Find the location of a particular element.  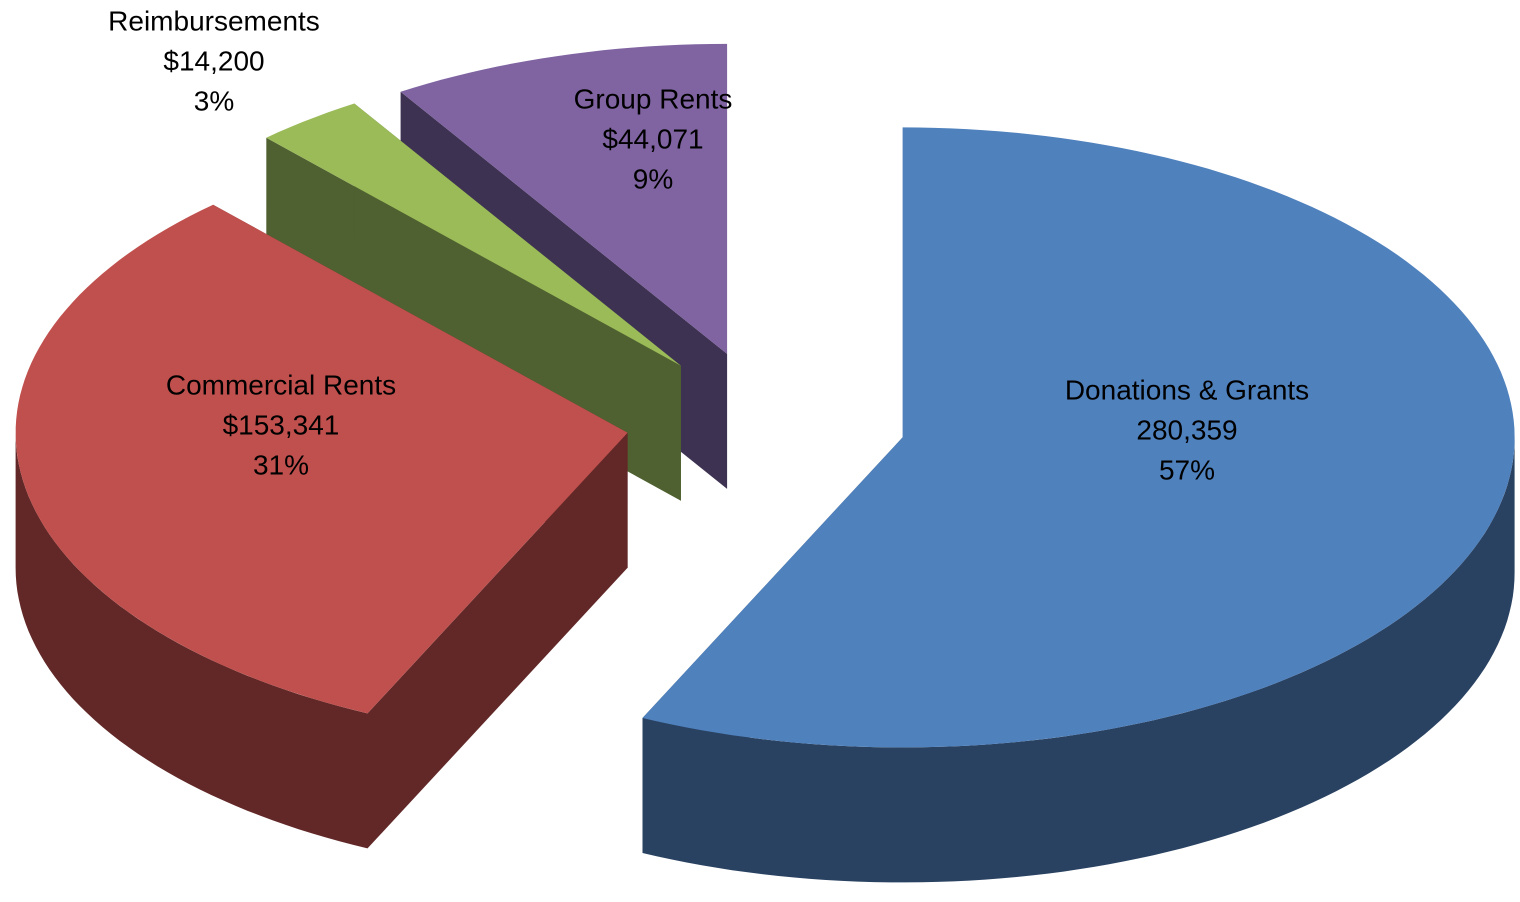

data-label-percent: 31% is located at coordinates (281, 464).